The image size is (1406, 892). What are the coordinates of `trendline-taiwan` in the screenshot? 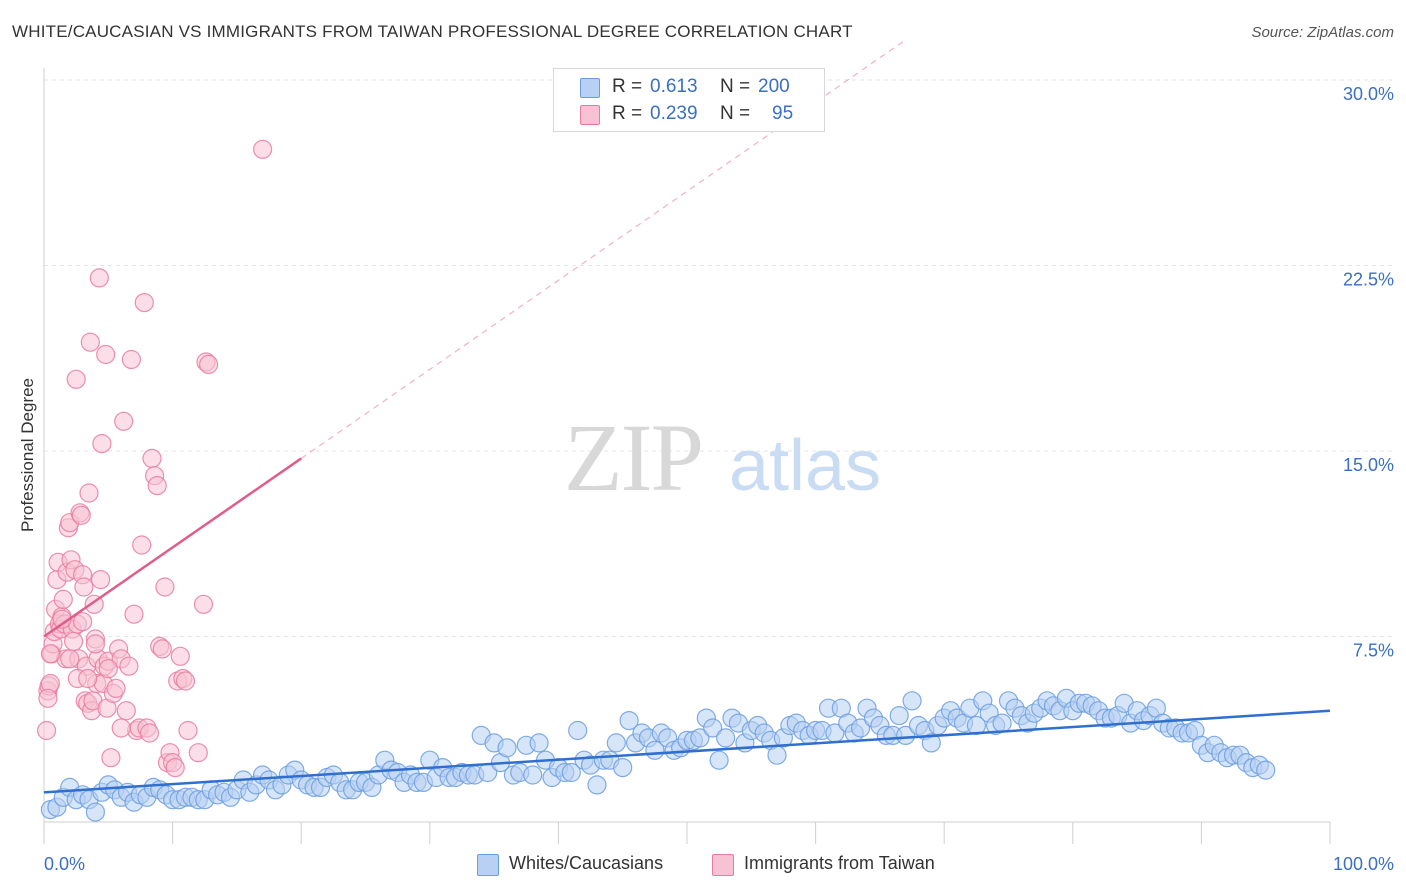 It's located at (172, 547).